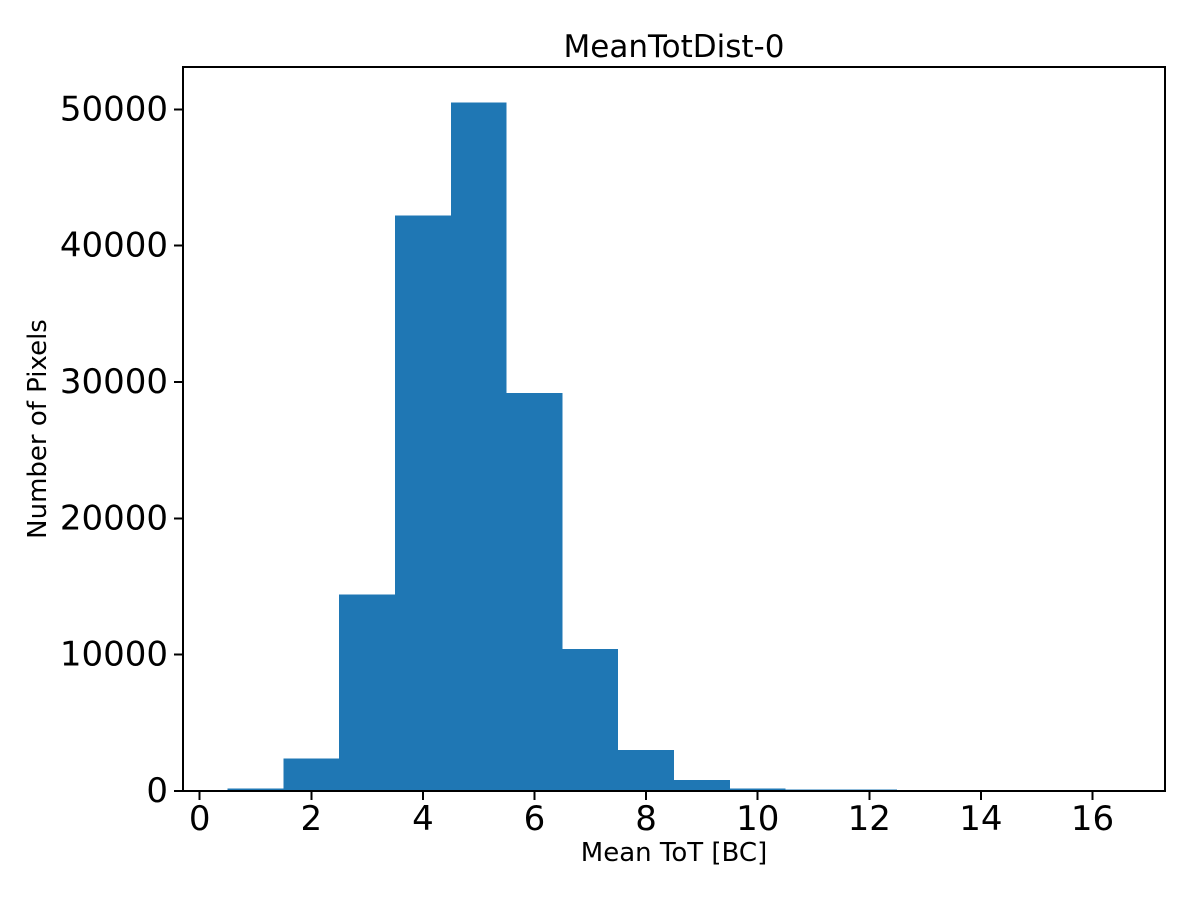 Image resolution: width=1200 pixels, height=900 pixels. I want to click on y-axis-label: Number of Pixels, so click(38, 429).